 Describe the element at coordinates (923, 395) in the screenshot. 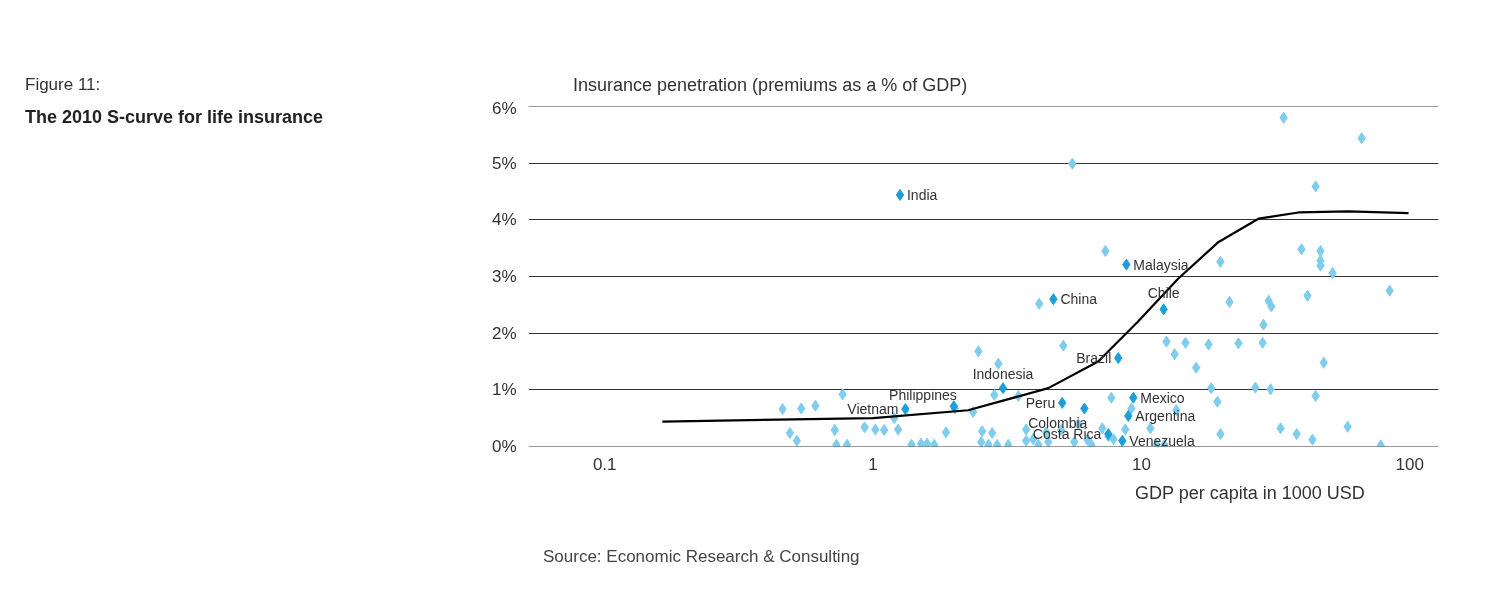

I see `annotation: Philippines` at that location.